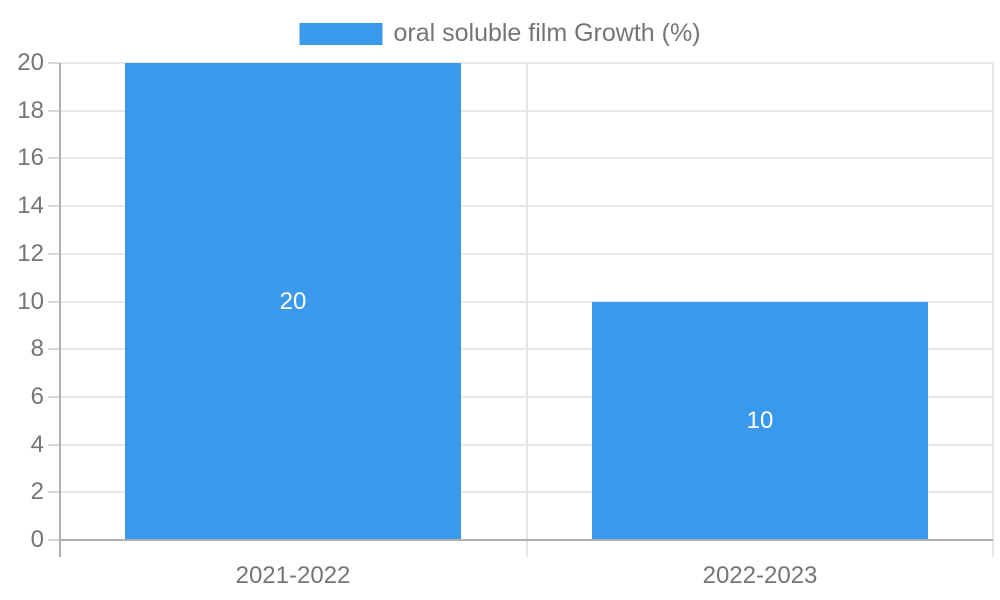  I want to click on bar-value-label: 10, so click(760, 420).